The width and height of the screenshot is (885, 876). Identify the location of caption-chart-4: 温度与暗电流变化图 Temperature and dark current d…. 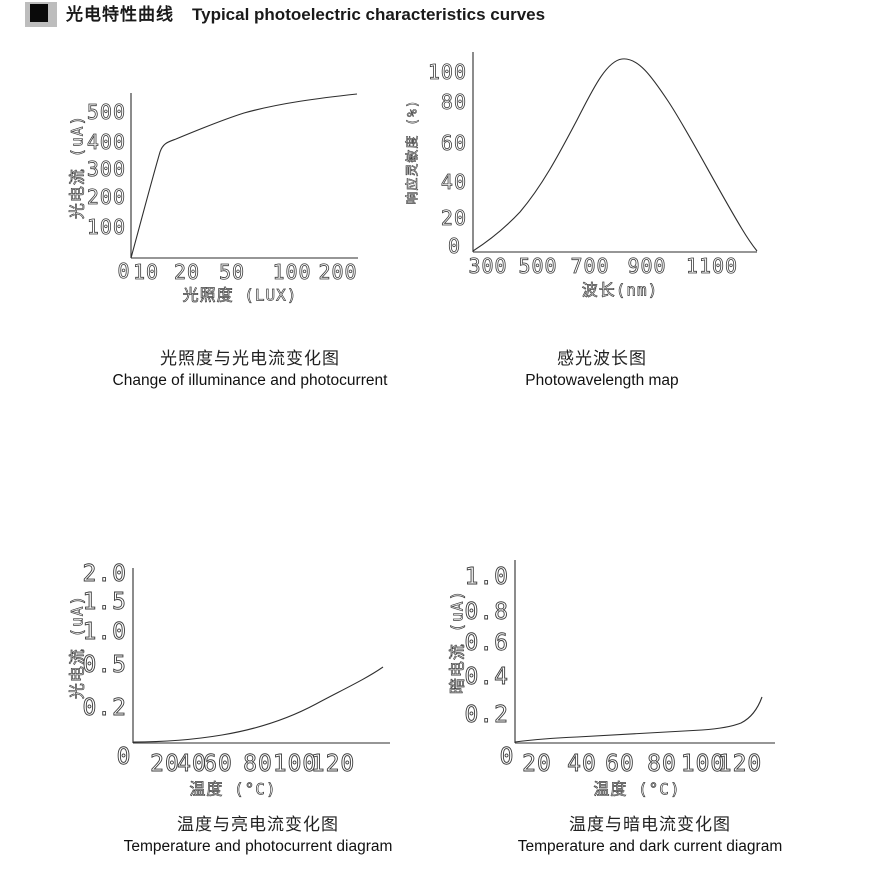
(650, 835).